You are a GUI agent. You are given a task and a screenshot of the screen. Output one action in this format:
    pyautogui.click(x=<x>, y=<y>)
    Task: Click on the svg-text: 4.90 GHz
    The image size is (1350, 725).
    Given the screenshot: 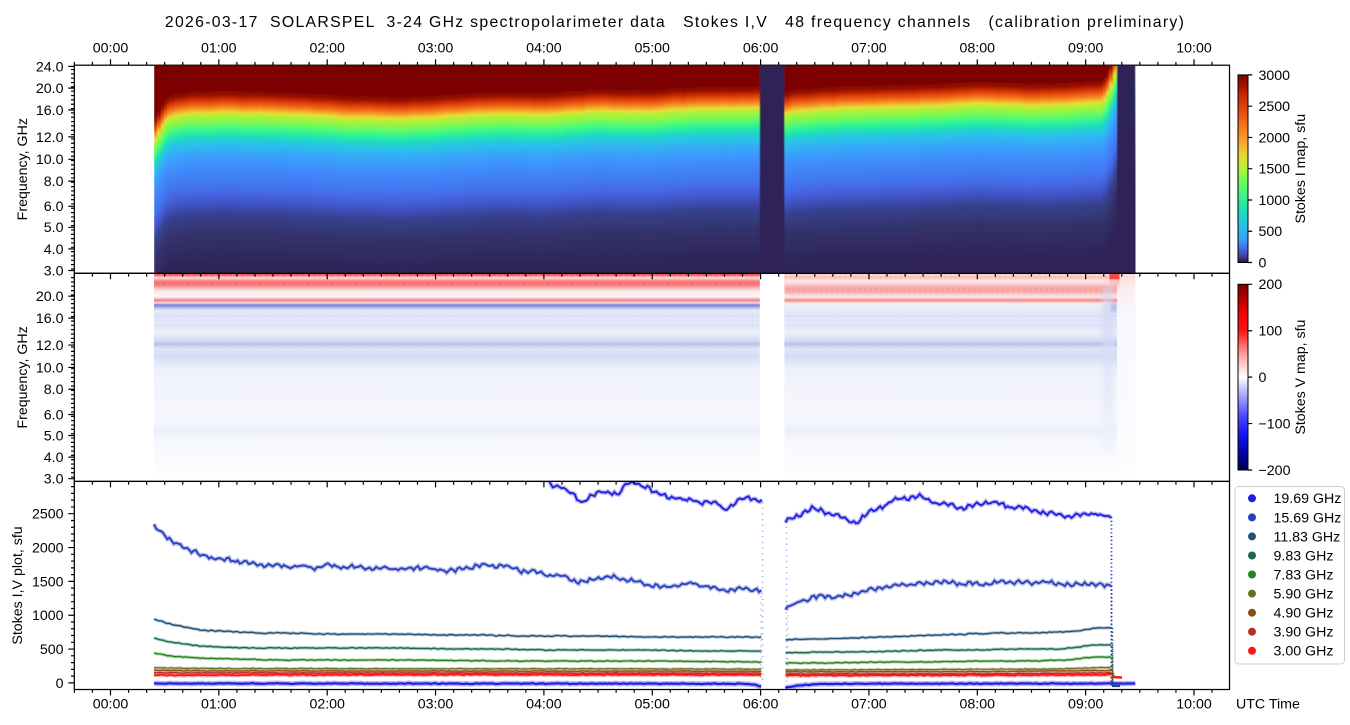 What is the action you would take?
    pyautogui.click(x=1304, y=614)
    